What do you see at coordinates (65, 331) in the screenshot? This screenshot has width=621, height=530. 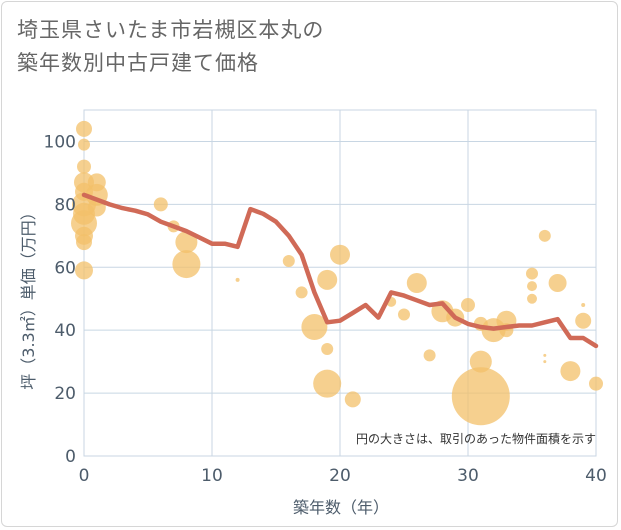 I see `y-tick-label: 40` at bounding box center [65, 331].